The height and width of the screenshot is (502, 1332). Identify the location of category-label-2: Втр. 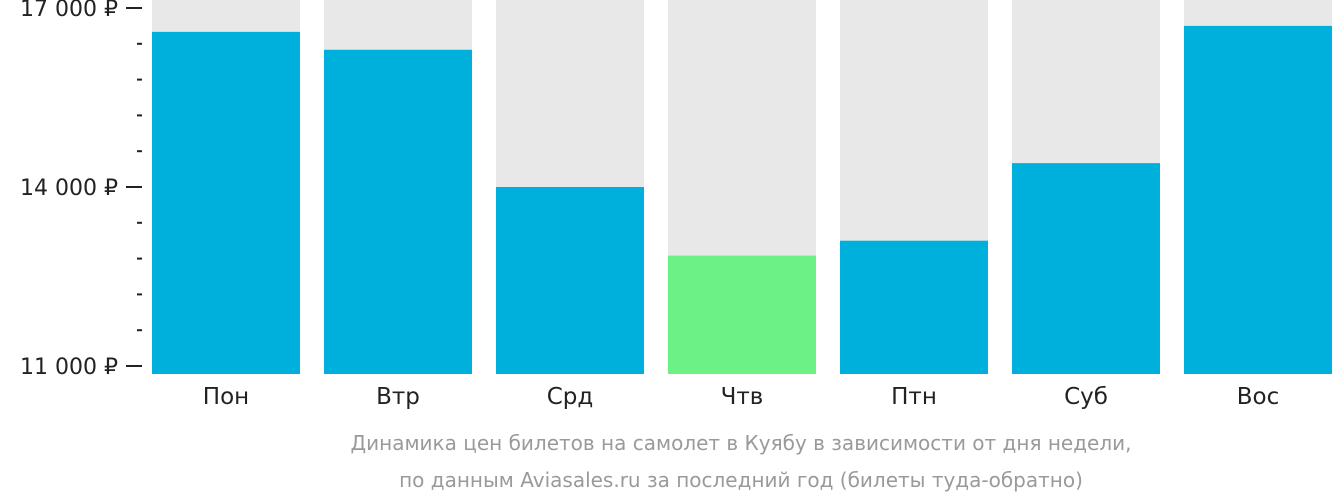
(398, 397).